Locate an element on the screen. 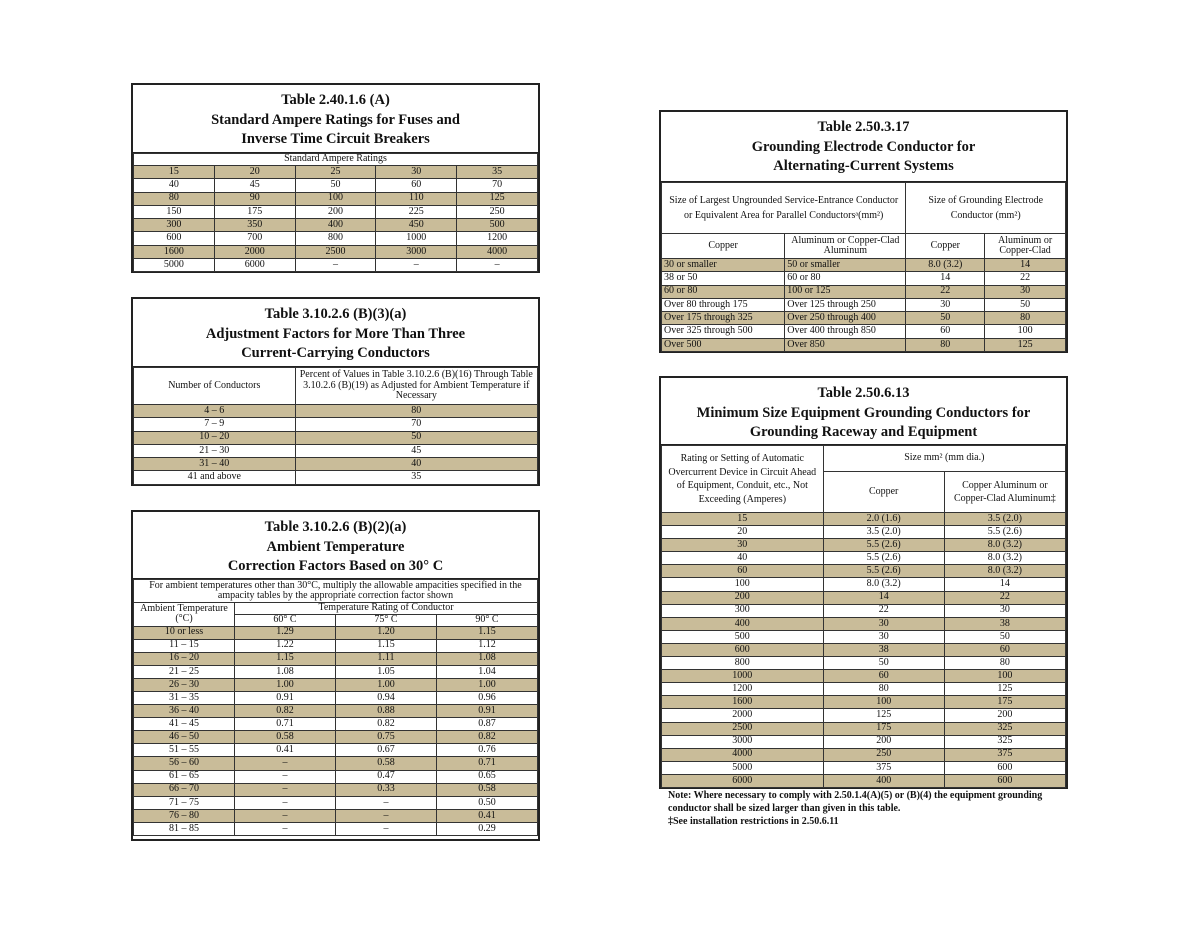  table-row: 4 – 6 80 is located at coordinates (336, 411).